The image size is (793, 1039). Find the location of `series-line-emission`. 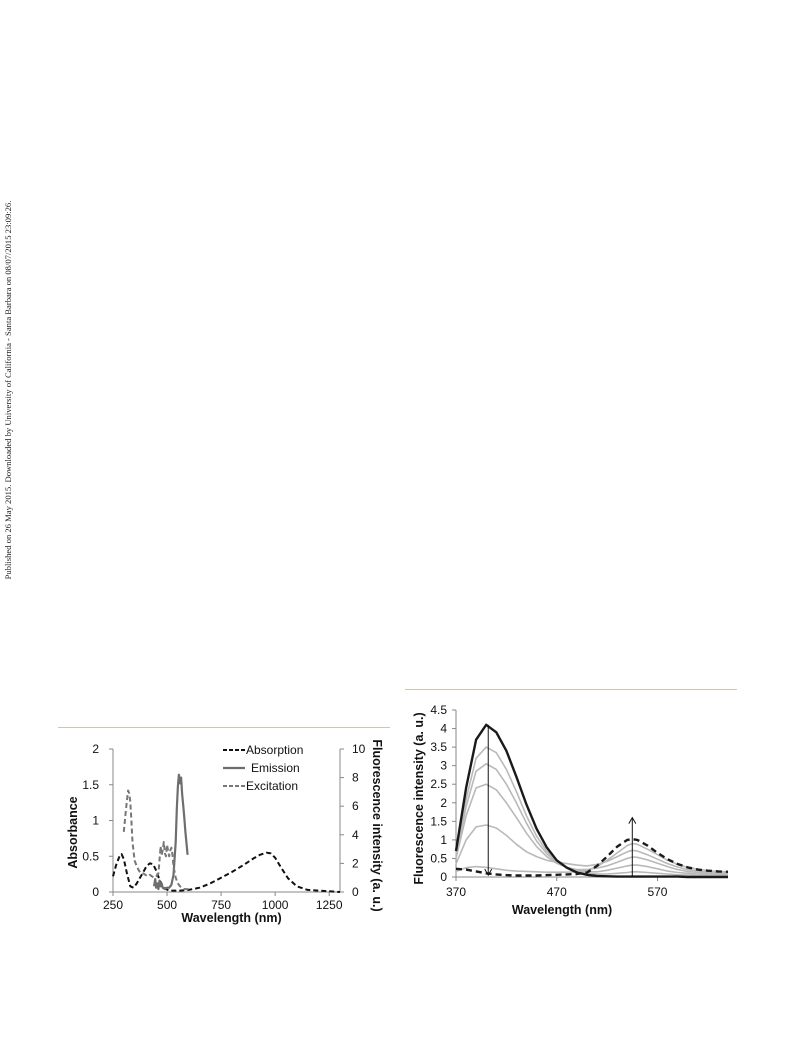

series-line-emission is located at coordinates (171, 832).